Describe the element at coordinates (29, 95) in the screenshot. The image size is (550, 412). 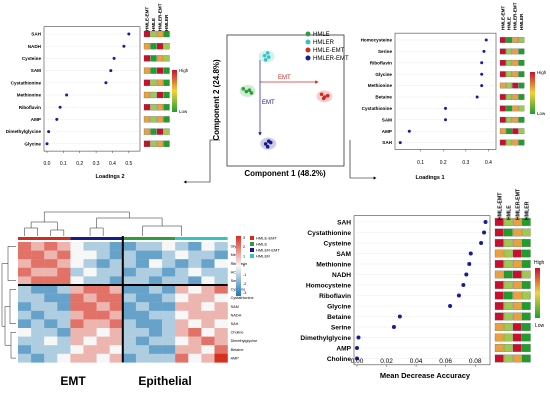
I see `loadings2-category-label: Methionine` at that location.